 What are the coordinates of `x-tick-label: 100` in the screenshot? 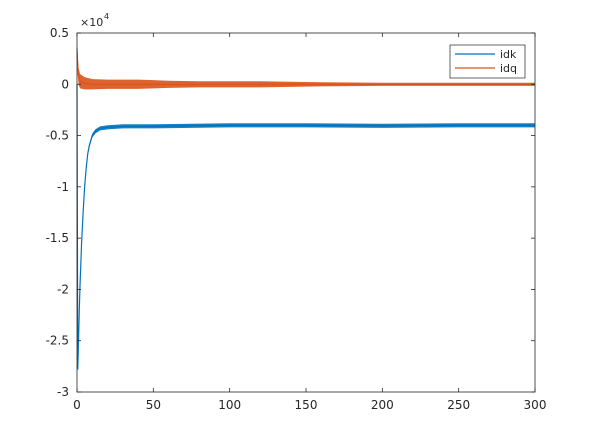 It's located at (229, 405).